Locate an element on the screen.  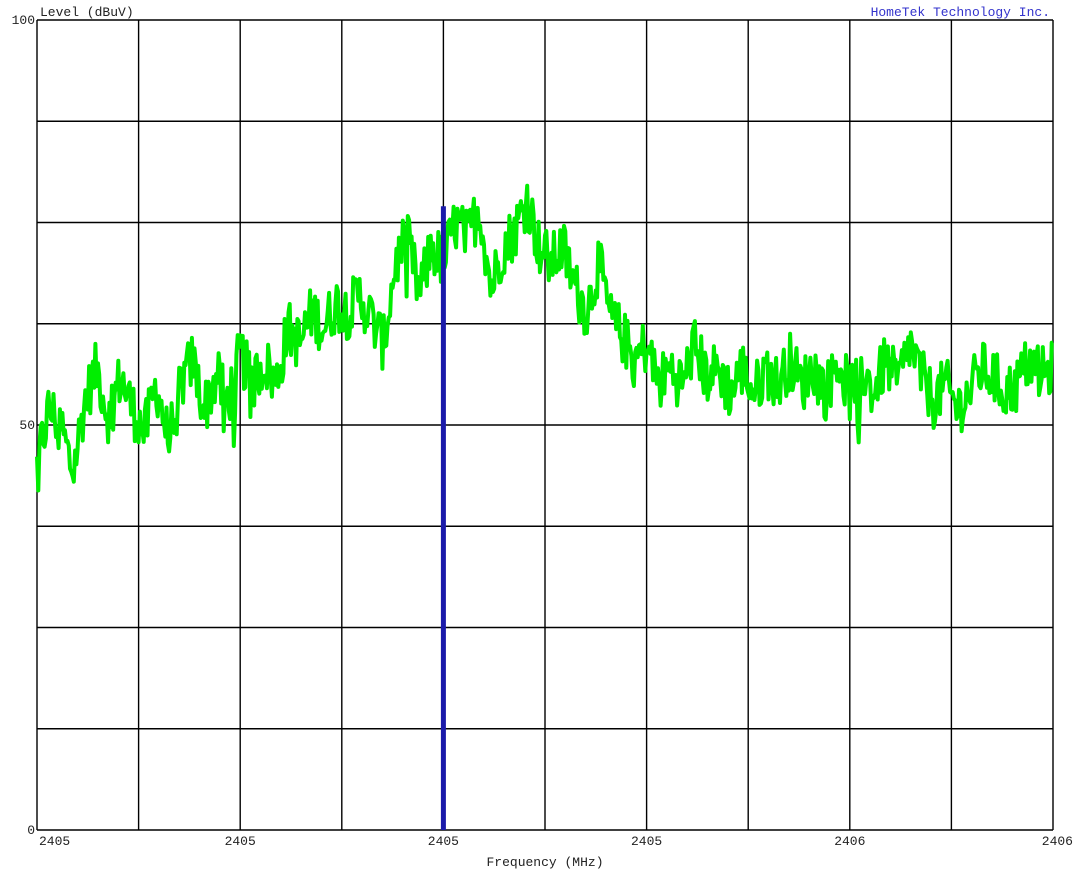
y-tick-label: 50 is located at coordinates (27, 425).